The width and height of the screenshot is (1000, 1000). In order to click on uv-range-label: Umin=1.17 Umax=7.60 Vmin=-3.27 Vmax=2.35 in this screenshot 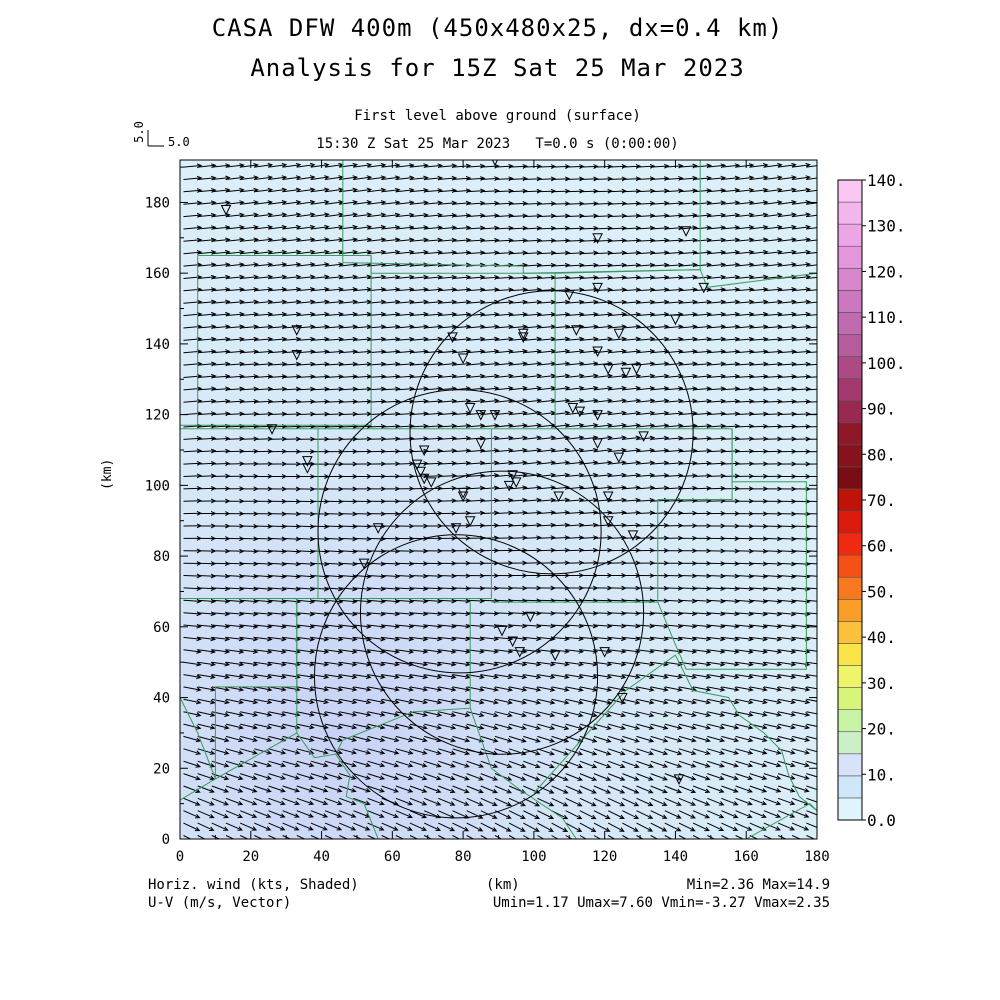, I will do `click(661, 903)`.